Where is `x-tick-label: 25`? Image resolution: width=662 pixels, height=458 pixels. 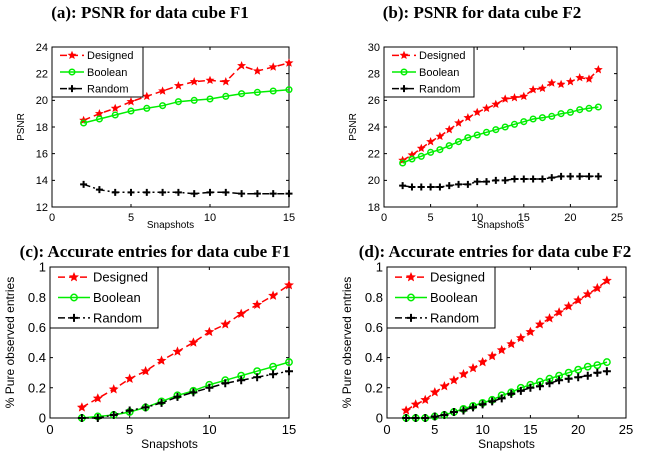
x-tick-label: 25 is located at coordinates (617, 218).